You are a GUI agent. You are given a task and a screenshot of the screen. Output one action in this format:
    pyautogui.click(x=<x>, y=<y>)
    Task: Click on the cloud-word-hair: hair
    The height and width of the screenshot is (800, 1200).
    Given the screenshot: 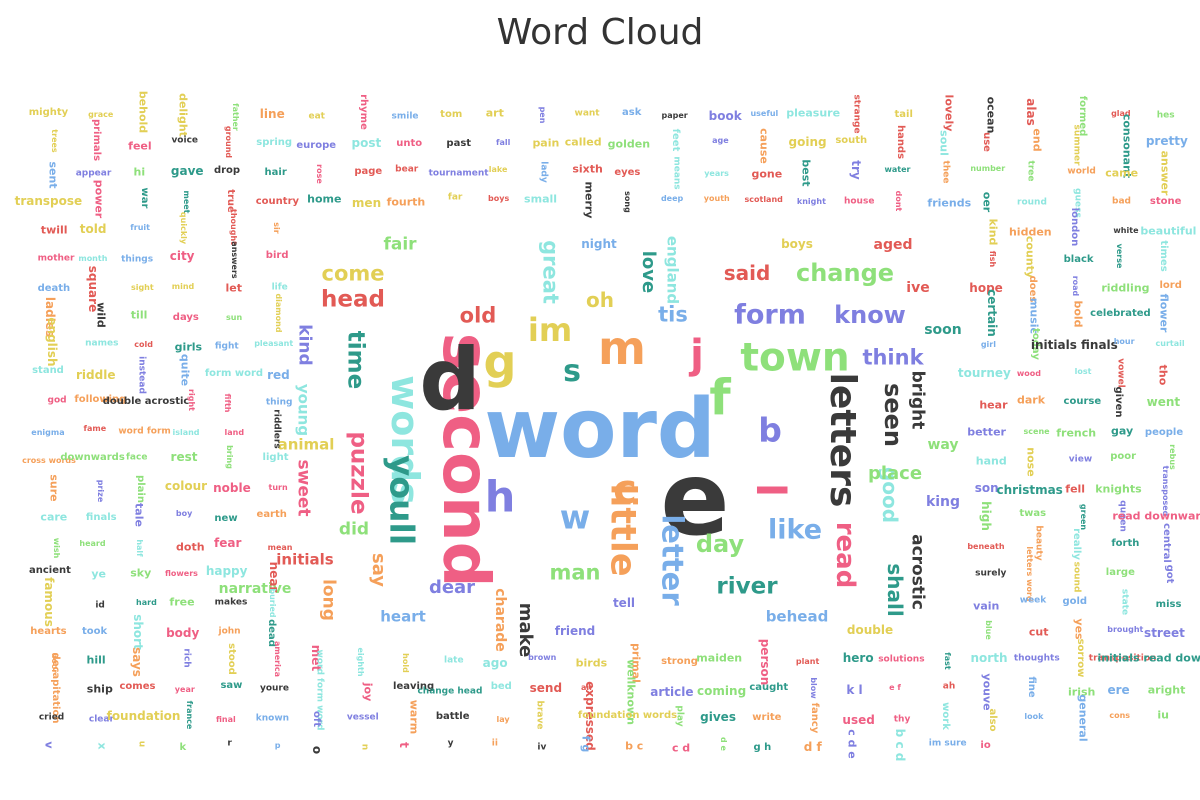 What is the action you would take?
    pyautogui.click(x=275, y=172)
    